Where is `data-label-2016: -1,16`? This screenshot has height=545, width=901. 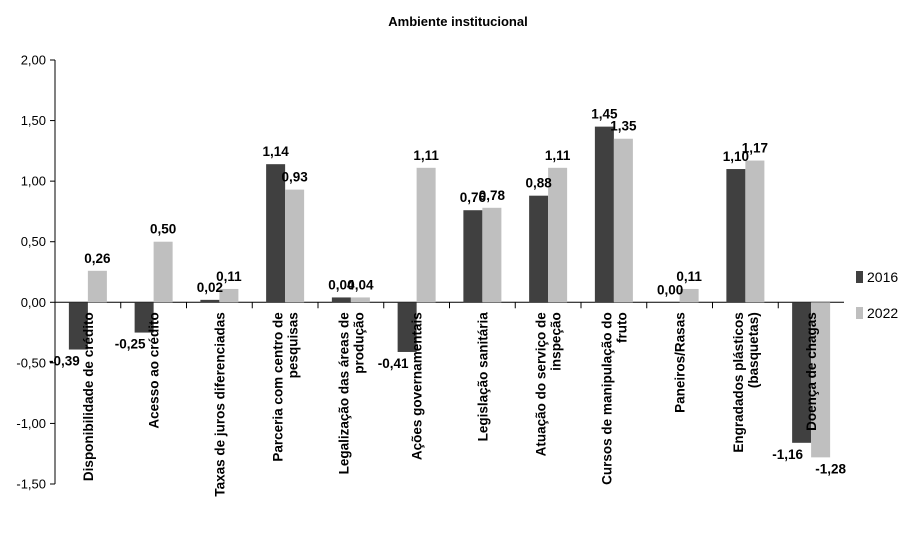
data-label-2016: -1,16 is located at coordinates (787, 454).